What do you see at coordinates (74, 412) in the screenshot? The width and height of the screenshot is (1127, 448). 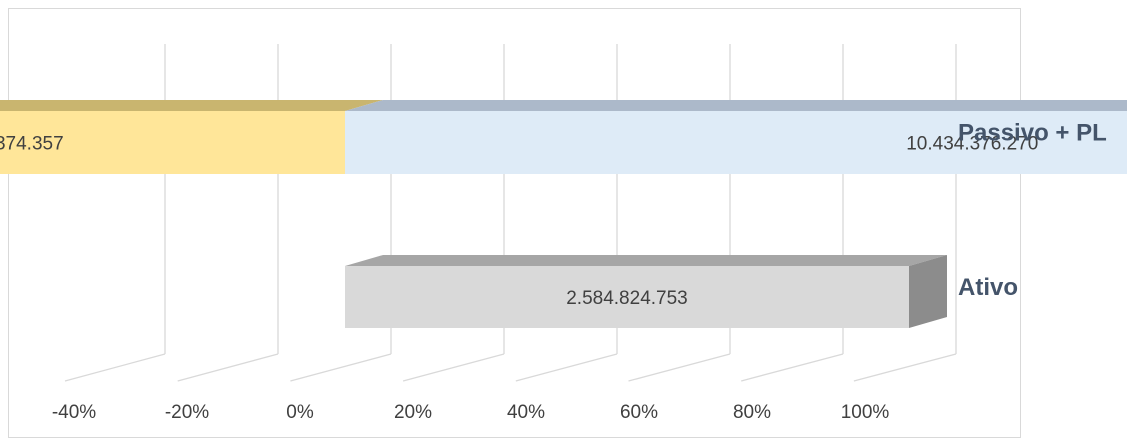 I see `x-tick-label: -40%` at bounding box center [74, 412].